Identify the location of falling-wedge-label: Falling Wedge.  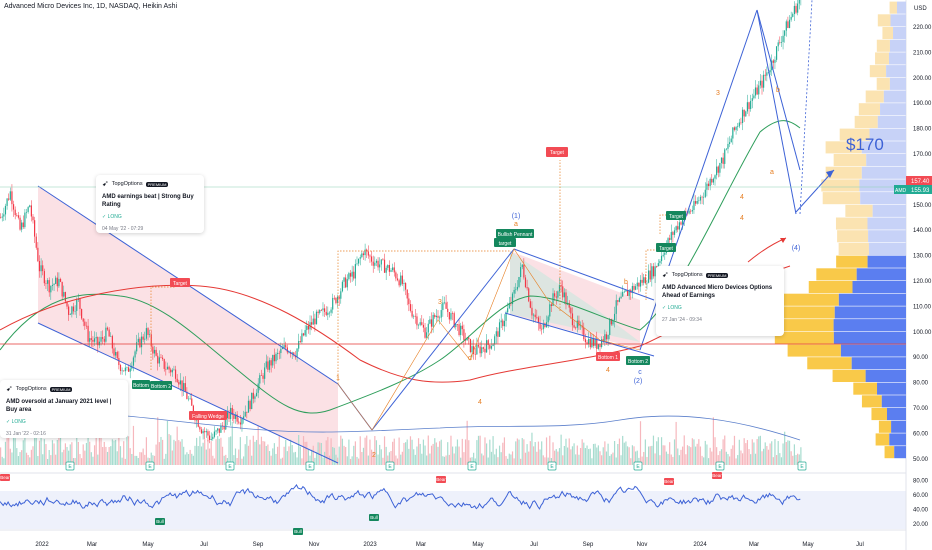
(208, 417).